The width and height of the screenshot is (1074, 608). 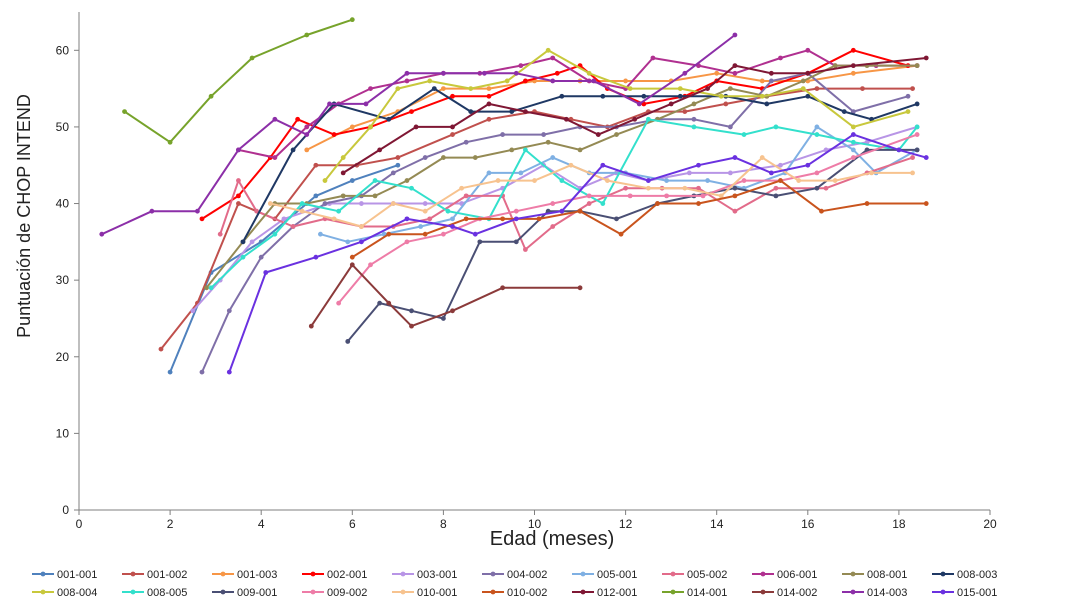 What do you see at coordinates (617, 593) in the screenshot?
I see `legend-label: 012-001` at bounding box center [617, 593].